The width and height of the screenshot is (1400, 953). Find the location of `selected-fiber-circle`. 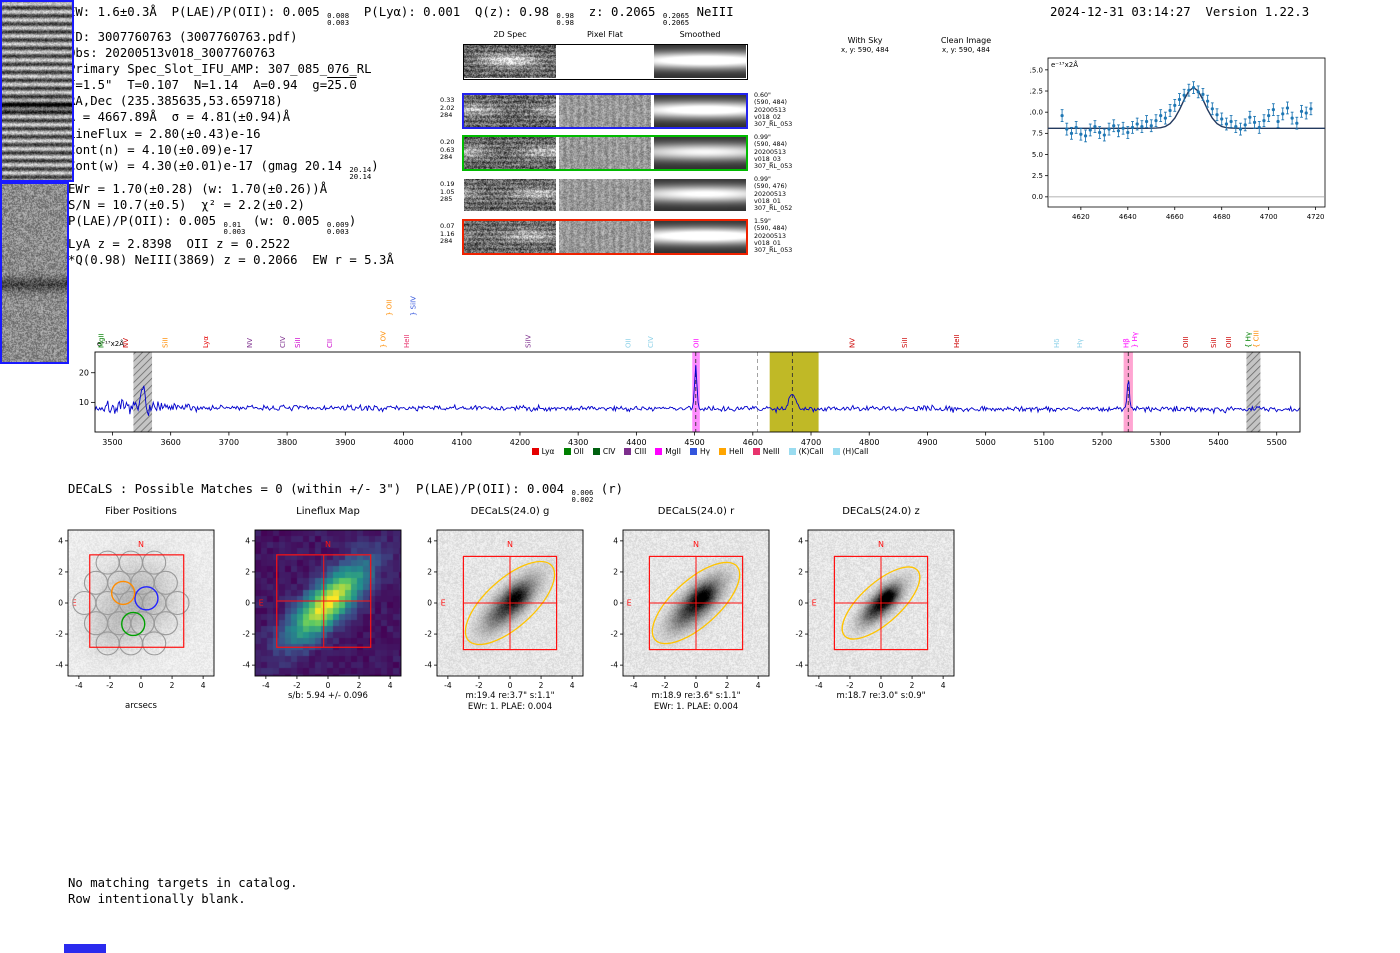

selected-fiber-circle is located at coordinates (146, 598).